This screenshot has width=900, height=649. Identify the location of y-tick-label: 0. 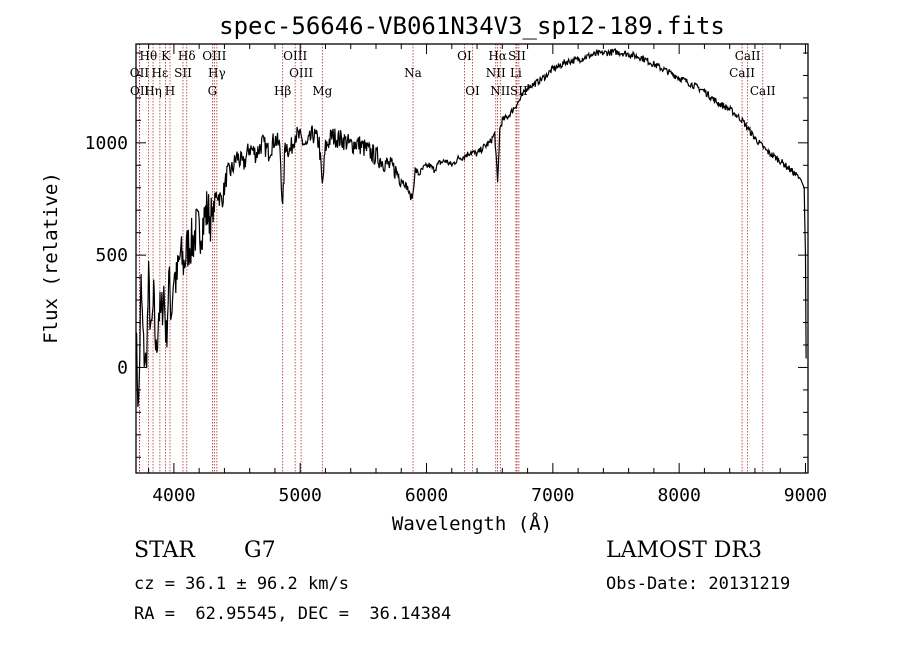
(122, 367).